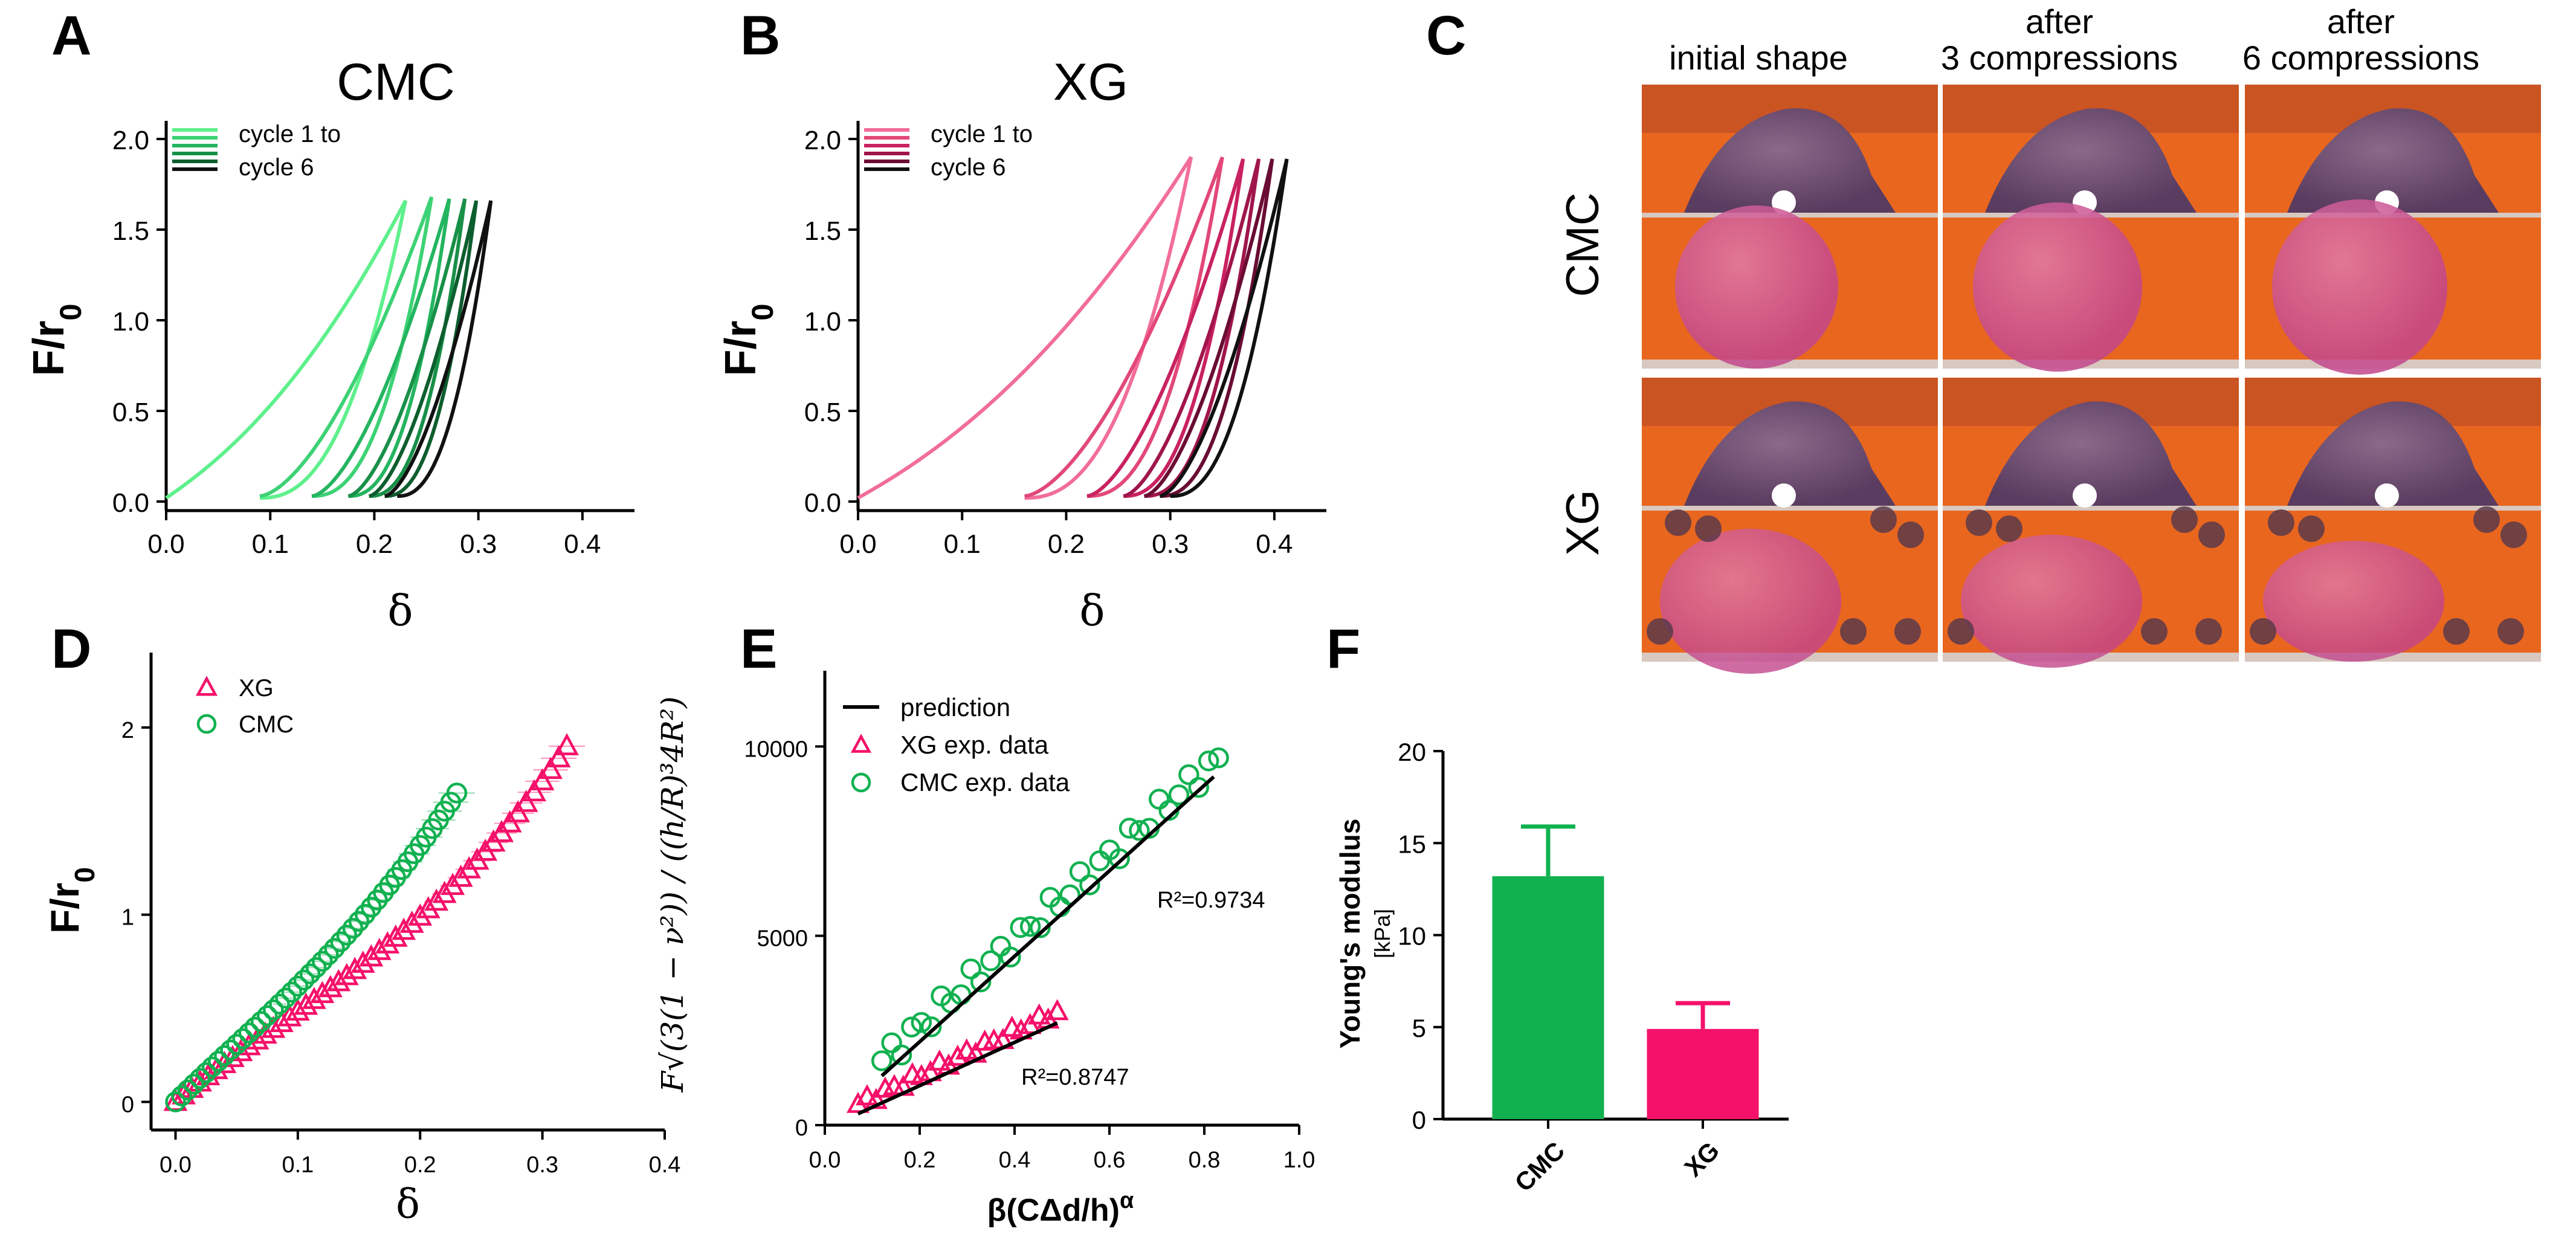 The image size is (2576, 1246). What do you see at coordinates (396, 82) in the screenshot?
I see `chart-title: CMC` at bounding box center [396, 82].